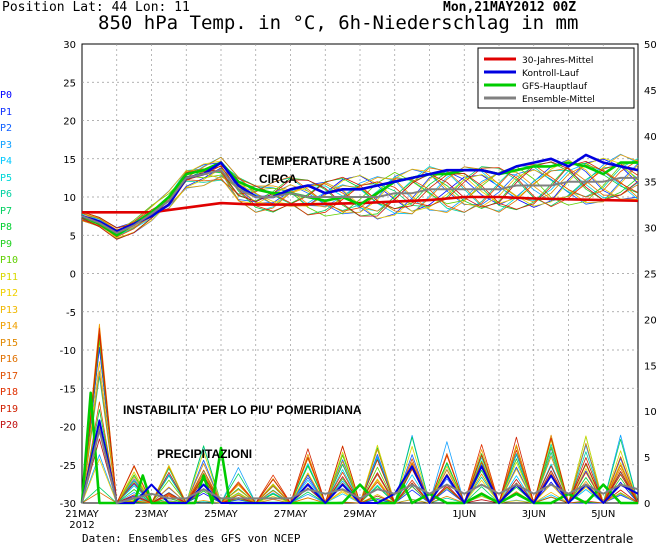 This screenshot has width=657, height=549. Describe the element at coordinates (650, 412) in the screenshot. I see `y-right-tick-label: 10` at that location.